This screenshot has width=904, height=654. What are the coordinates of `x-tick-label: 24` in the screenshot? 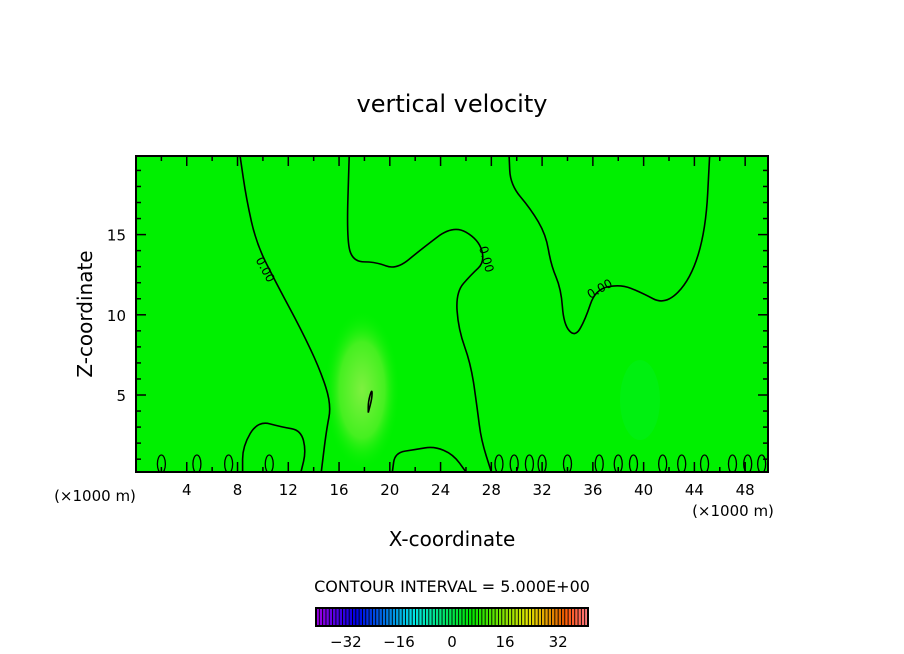 It's located at (440, 490).